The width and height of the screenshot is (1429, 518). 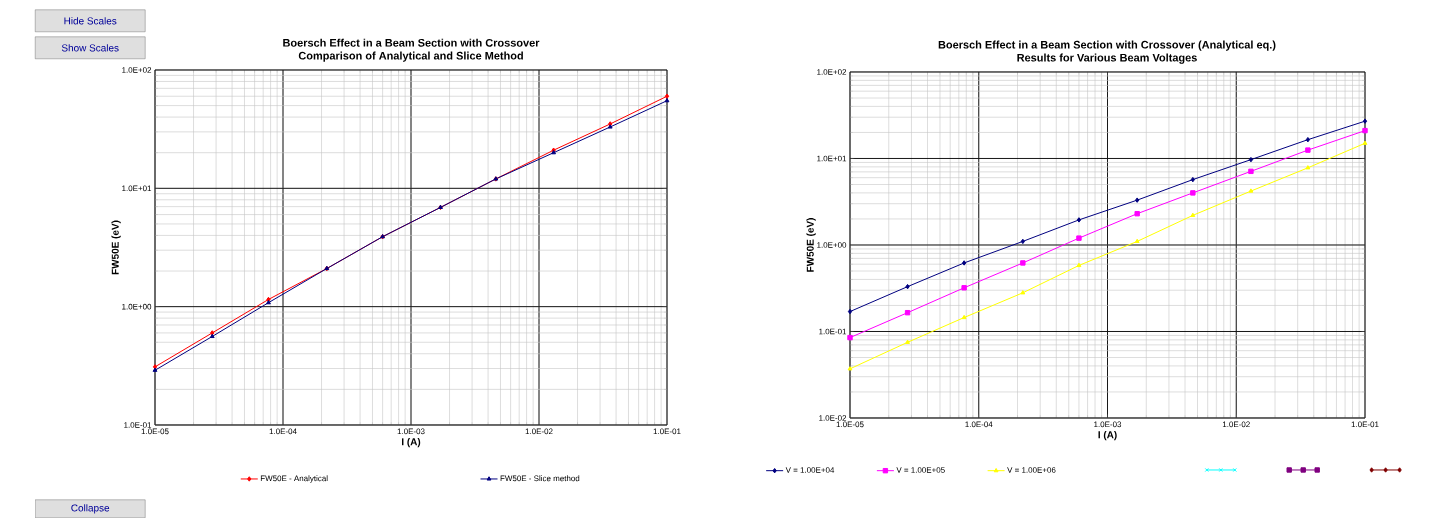 What do you see at coordinates (90, 48) in the screenshot?
I see `text: Show Scales` at bounding box center [90, 48].